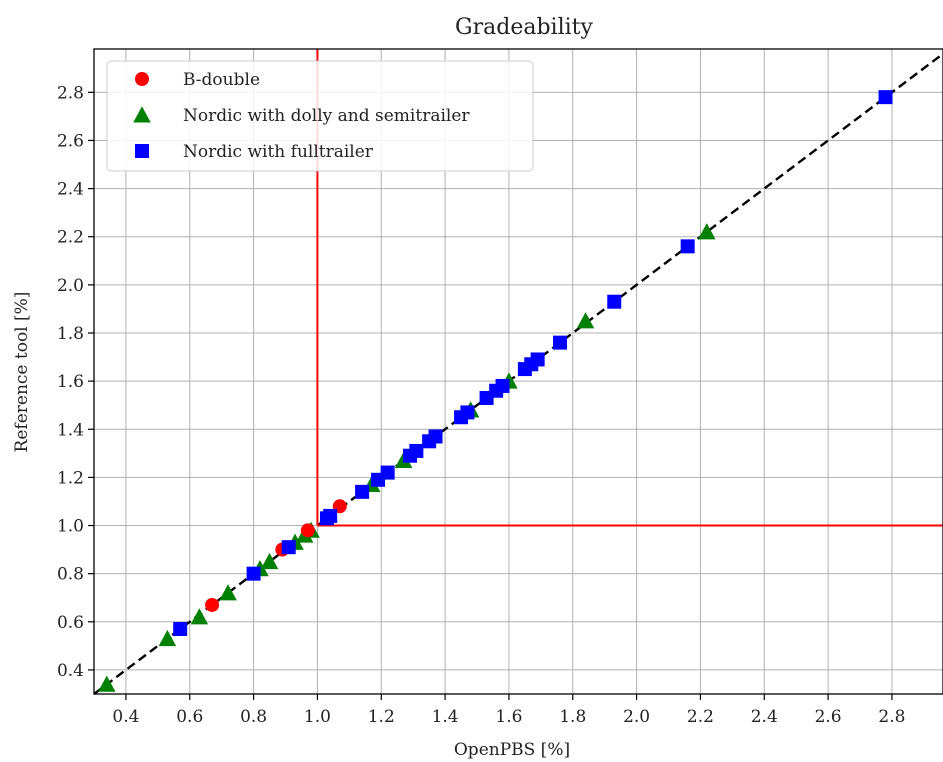 The width and height of the screenshot is (943, 762). What do you see at coordinates (326, 116) in the screenshot?
I see `legend-label-nordic-with-dolly-and-semitrailer: Nordic with dolly and semitrailer` at bounding box center [326, 116].